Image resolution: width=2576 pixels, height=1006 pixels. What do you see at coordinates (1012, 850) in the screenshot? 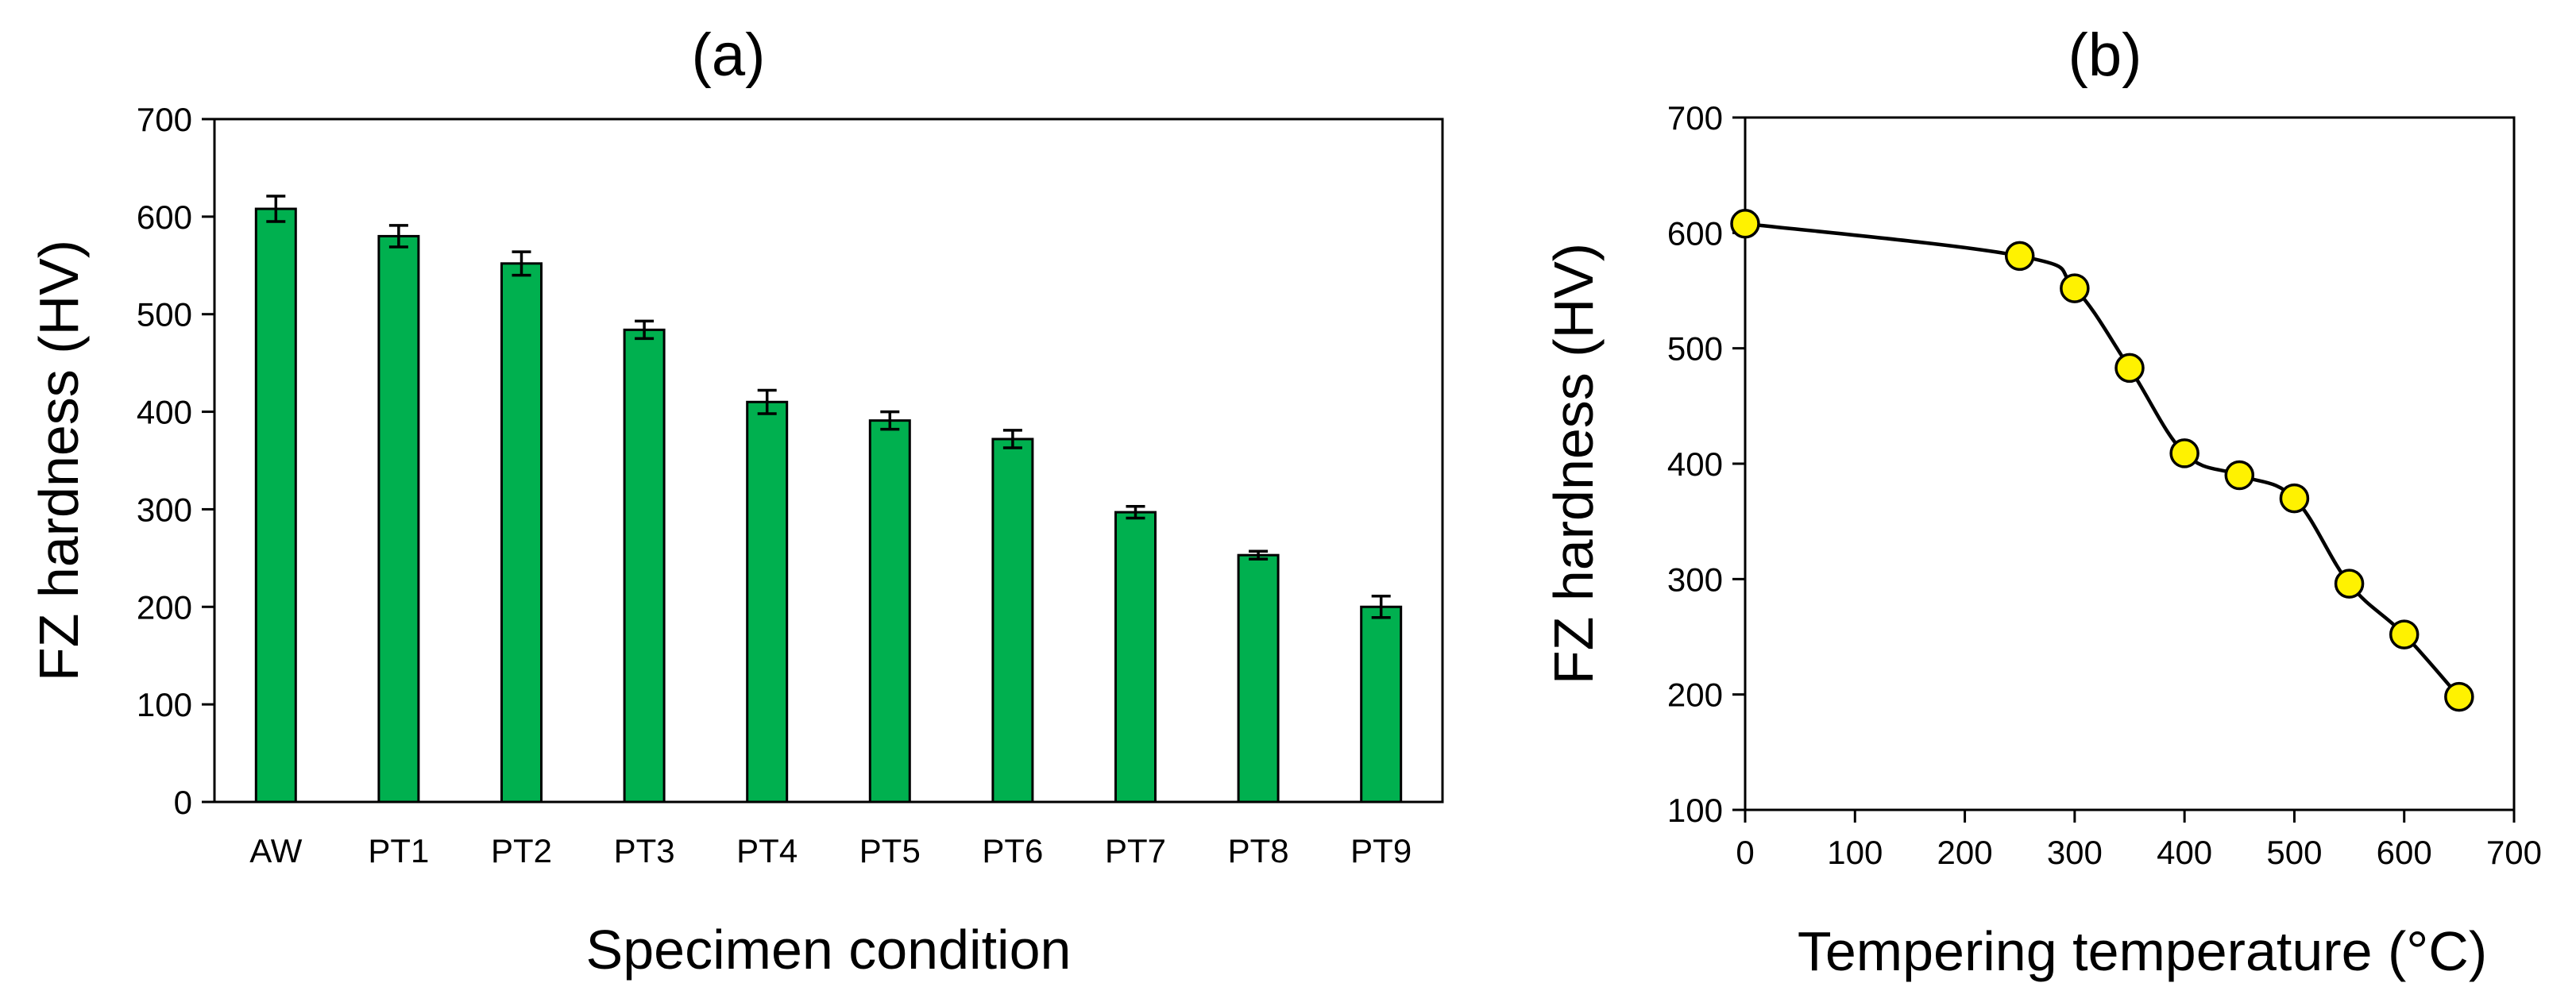
I see `panel-a-x-tick-label-pt6: PT6` at bounding box center [1012, 850].